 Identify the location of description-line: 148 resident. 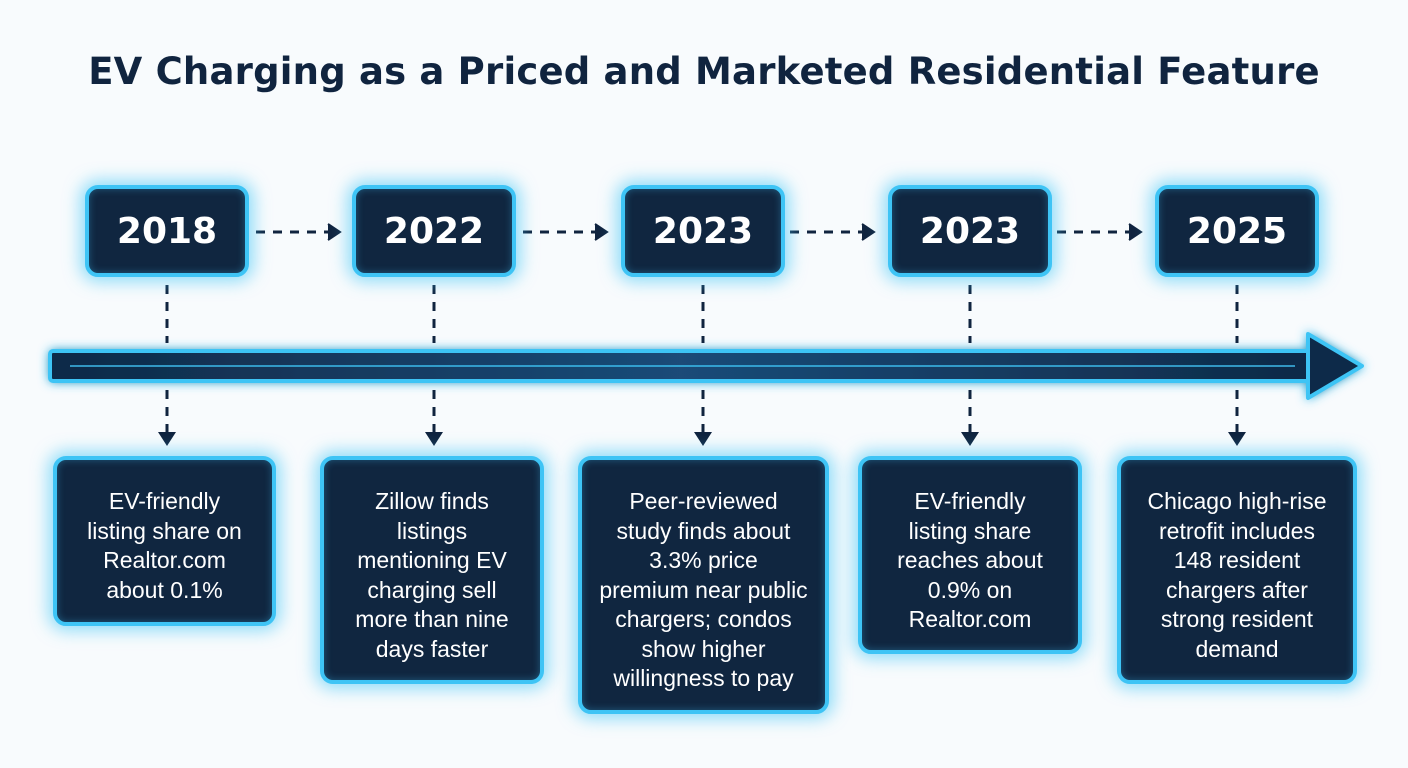
(1237, 560).